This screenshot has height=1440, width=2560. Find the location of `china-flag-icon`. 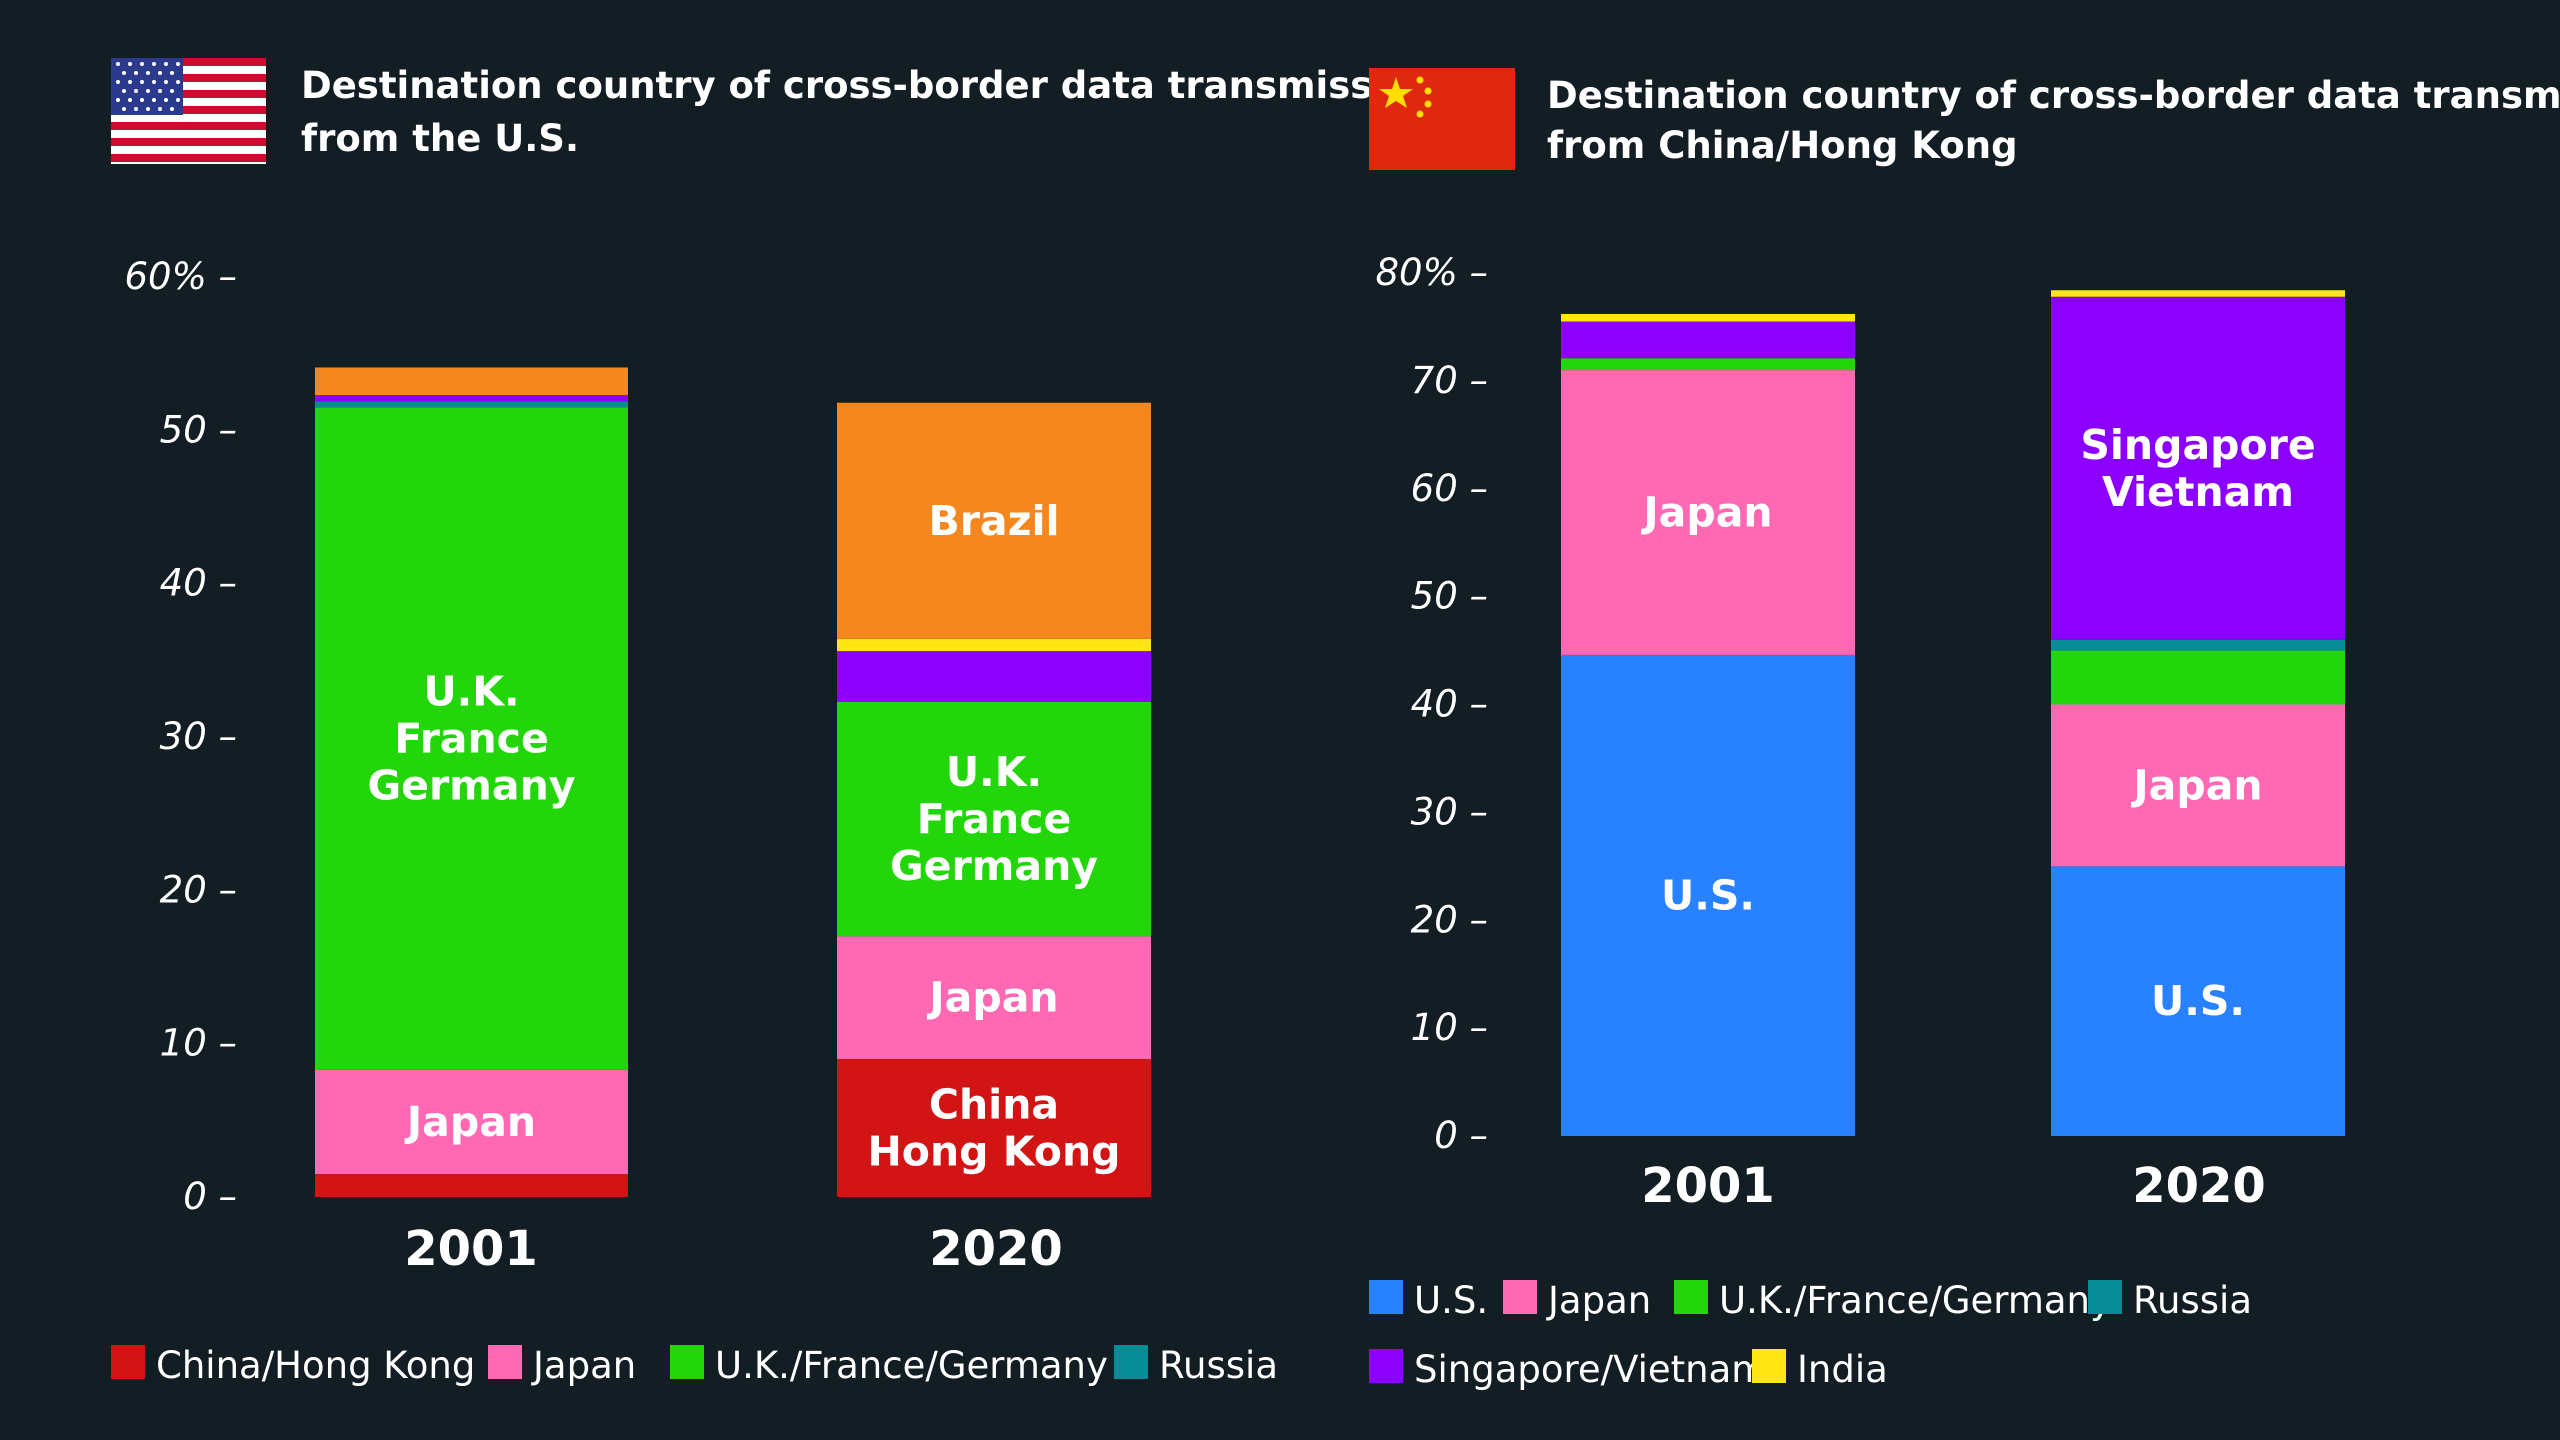

china-flag-icon is located at coordinates (1442, 119).